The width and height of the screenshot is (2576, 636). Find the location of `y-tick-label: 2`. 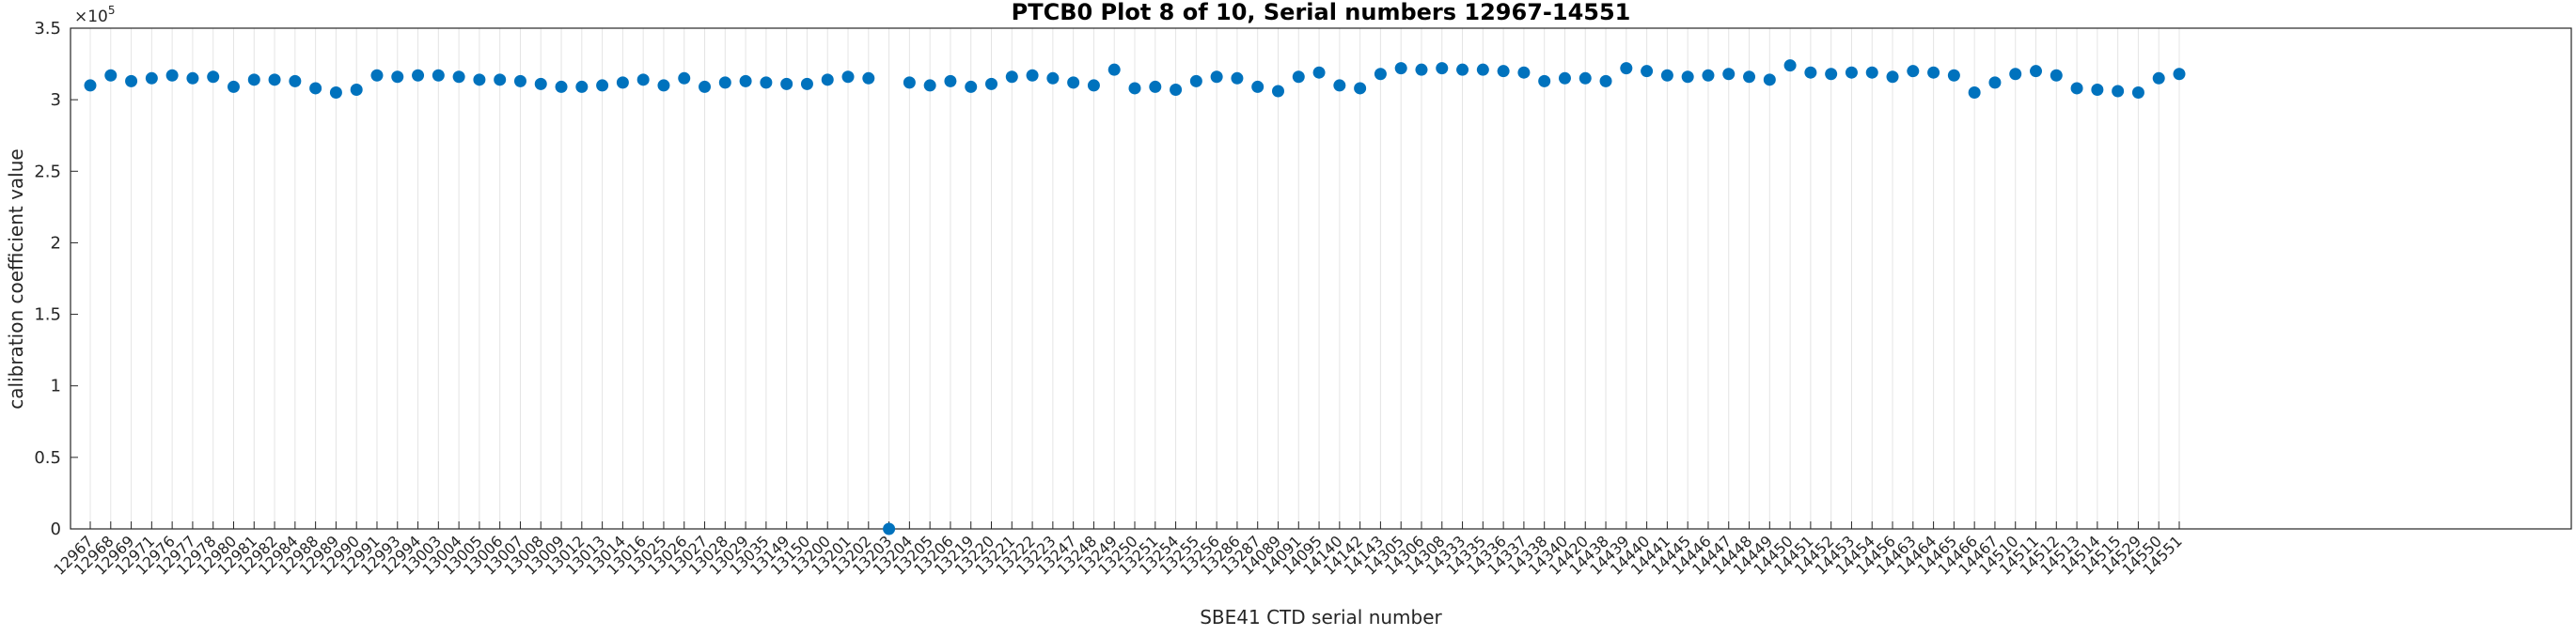

y-tick-label: 2 is located at coordinates (56, 243).